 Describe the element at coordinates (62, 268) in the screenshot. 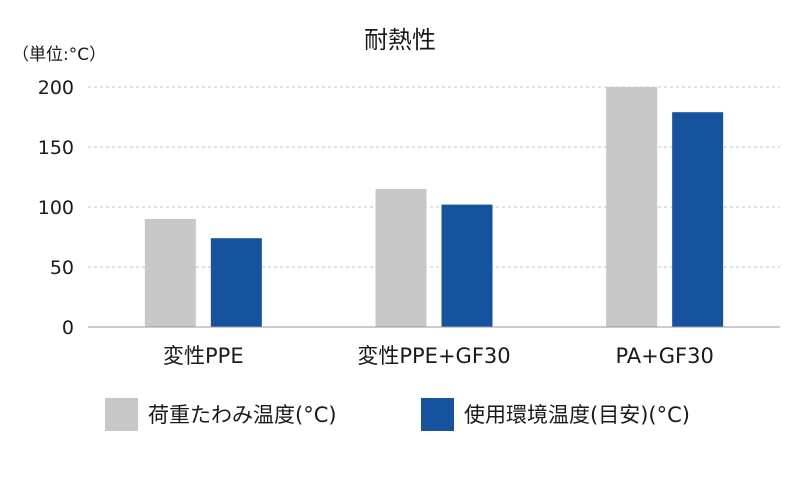

I see `y-tick-label: 50` at that location.